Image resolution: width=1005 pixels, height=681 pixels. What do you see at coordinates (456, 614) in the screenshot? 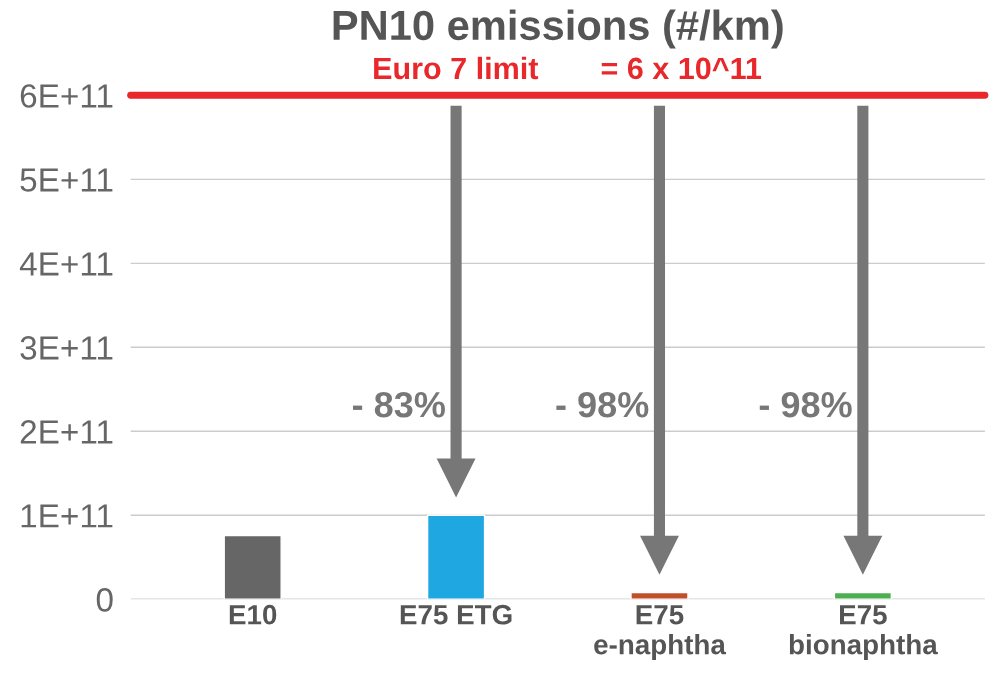
I see `x-tick-label: E75 ETG` at bounding box center [456, 614].